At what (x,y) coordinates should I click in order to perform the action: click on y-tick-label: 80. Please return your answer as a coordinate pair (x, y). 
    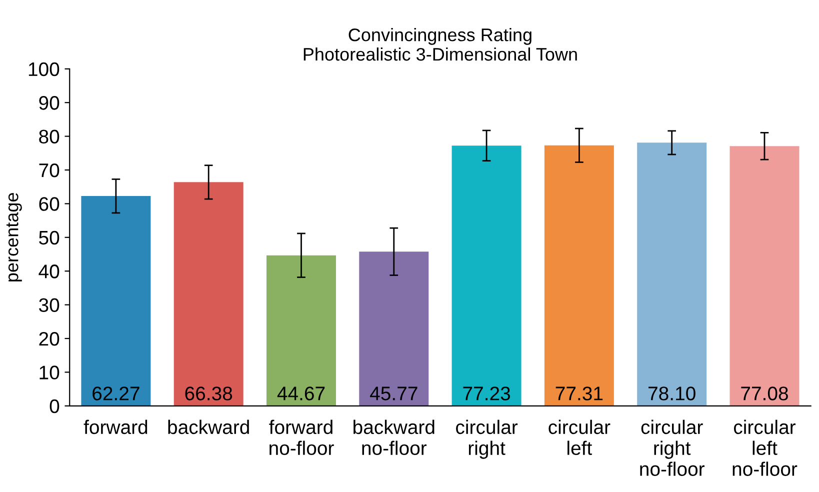
    Looking at the image, I should click on (49, 137).